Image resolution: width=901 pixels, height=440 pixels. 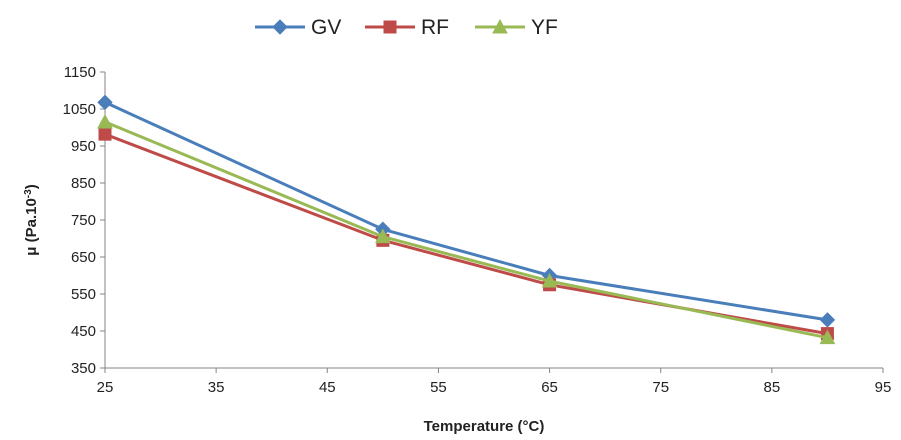 I want to click on x-axis-title: Temperature (°C), so click(x=484, y=426).